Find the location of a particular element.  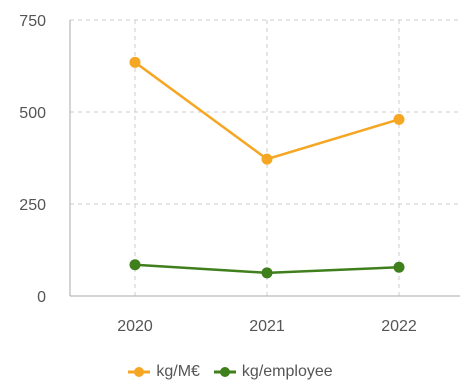

y-tick-label-750: 750 is located at coordinates (32, 21).